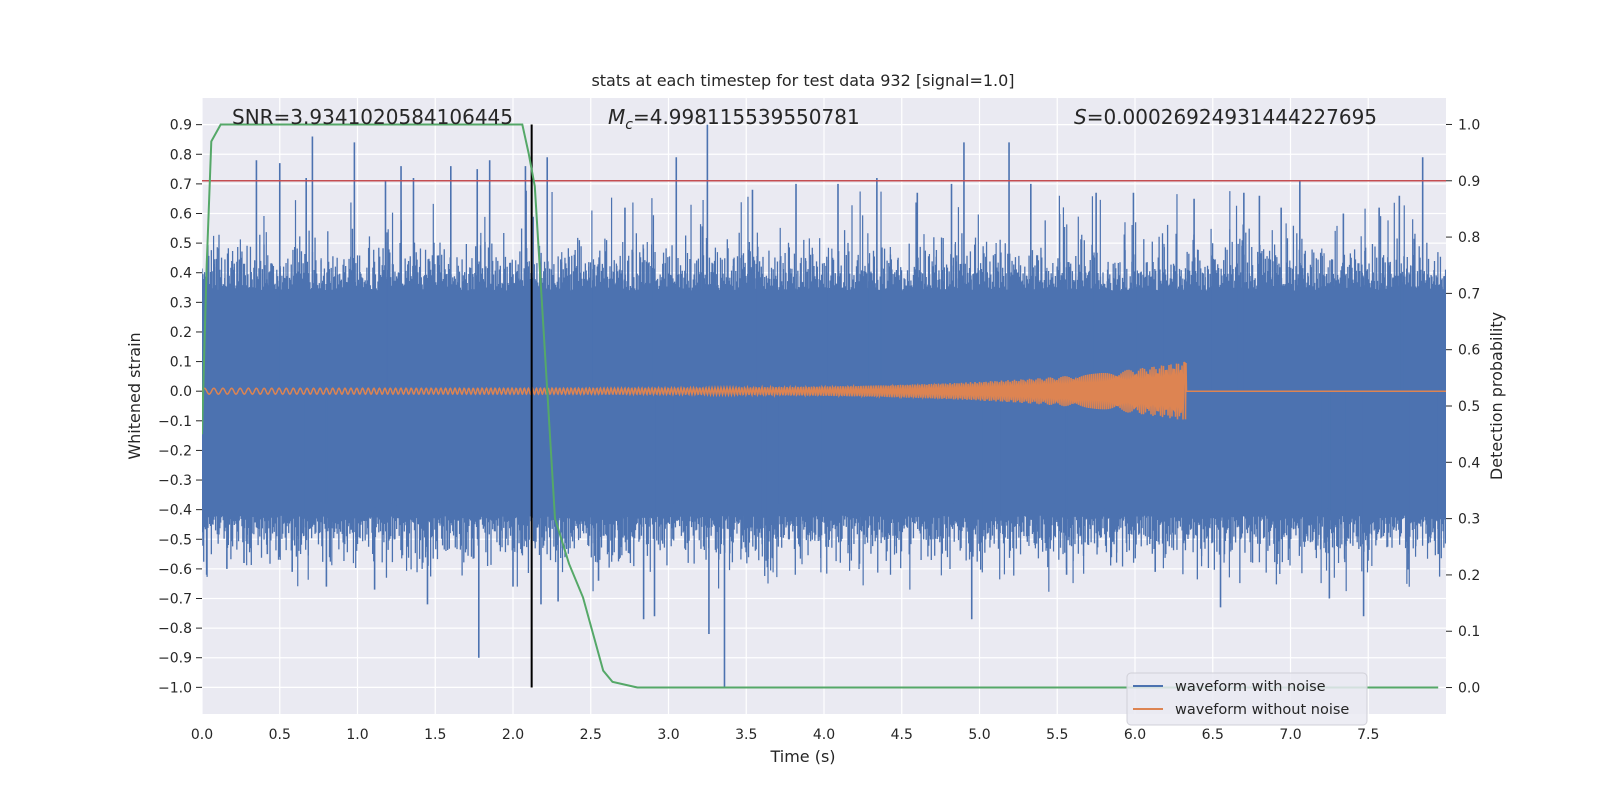 This screenshot has height=800, width=1600. What do you see at coordinates (280, 735) in the screenshot?
I see `x-tick-label: 0.5` at bounding box center [280, 735].